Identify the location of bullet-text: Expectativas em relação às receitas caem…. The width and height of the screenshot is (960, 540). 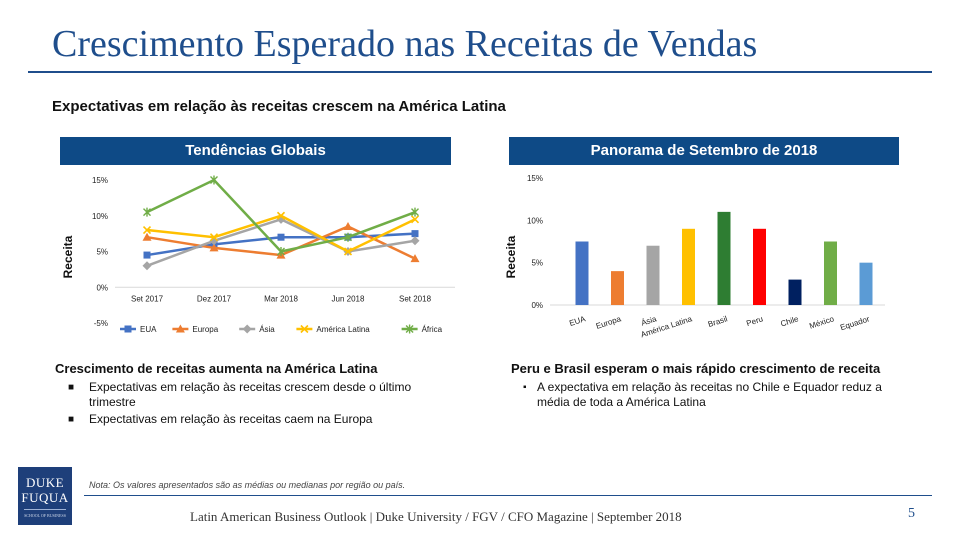
(231, 419).